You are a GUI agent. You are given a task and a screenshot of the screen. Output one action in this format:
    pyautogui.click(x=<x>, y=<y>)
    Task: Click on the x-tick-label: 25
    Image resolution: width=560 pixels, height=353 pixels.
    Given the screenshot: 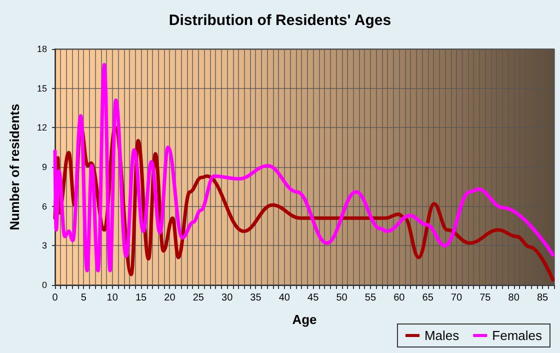 What is the action you would take?
    pyautogui.click(x=198, y=298)
    